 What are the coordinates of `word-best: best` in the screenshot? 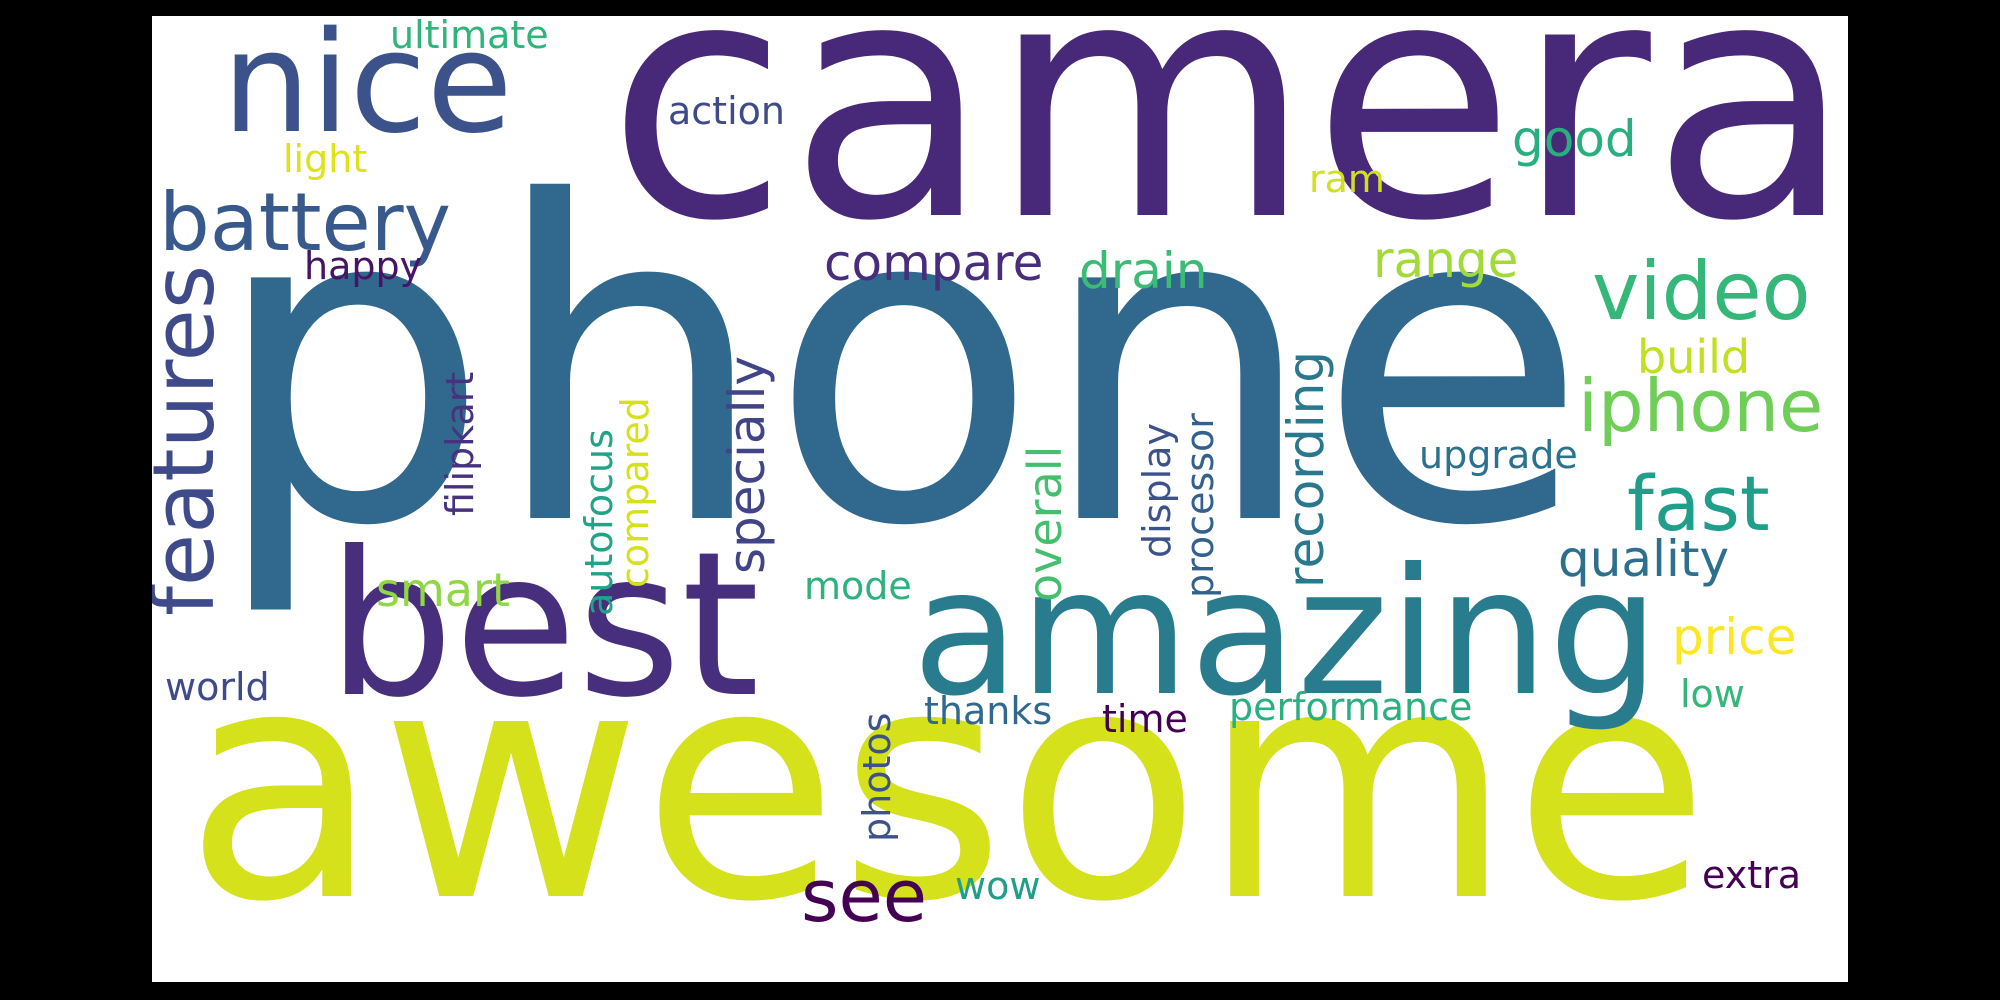 It's located at (543, 625).